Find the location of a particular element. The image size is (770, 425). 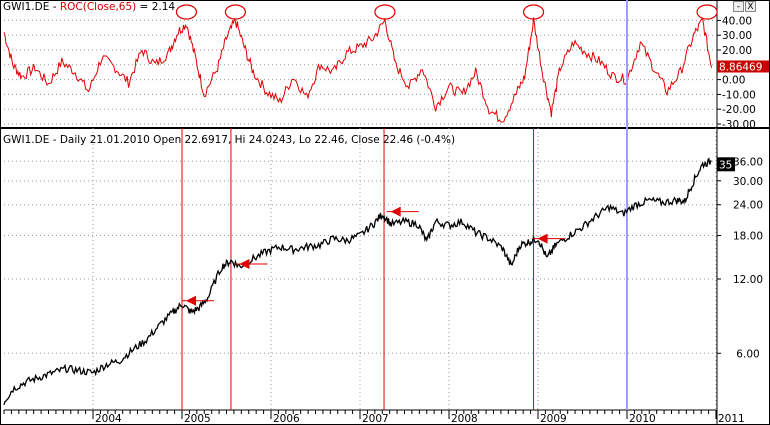

roc-last-value-badge is located at coordinates (743, 66).